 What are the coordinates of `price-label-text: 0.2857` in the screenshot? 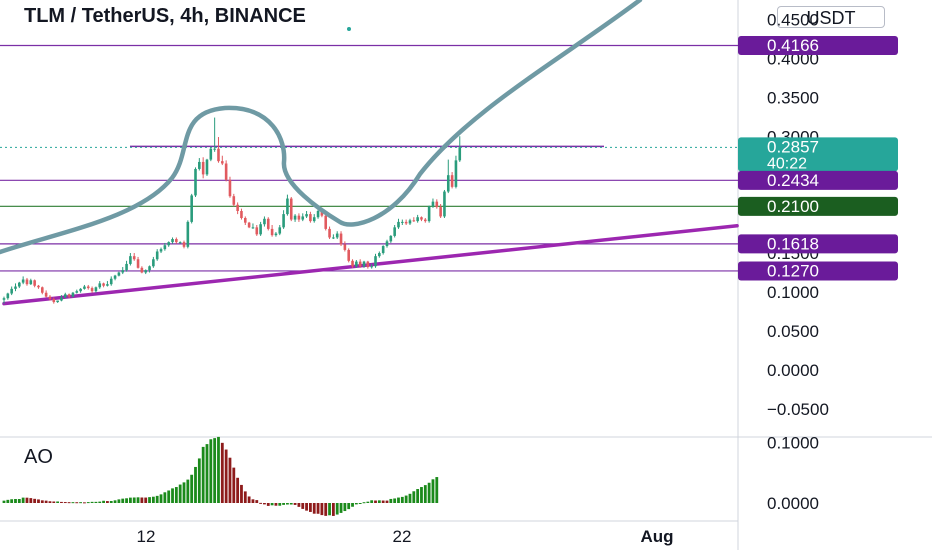 It's located at (793, 146).